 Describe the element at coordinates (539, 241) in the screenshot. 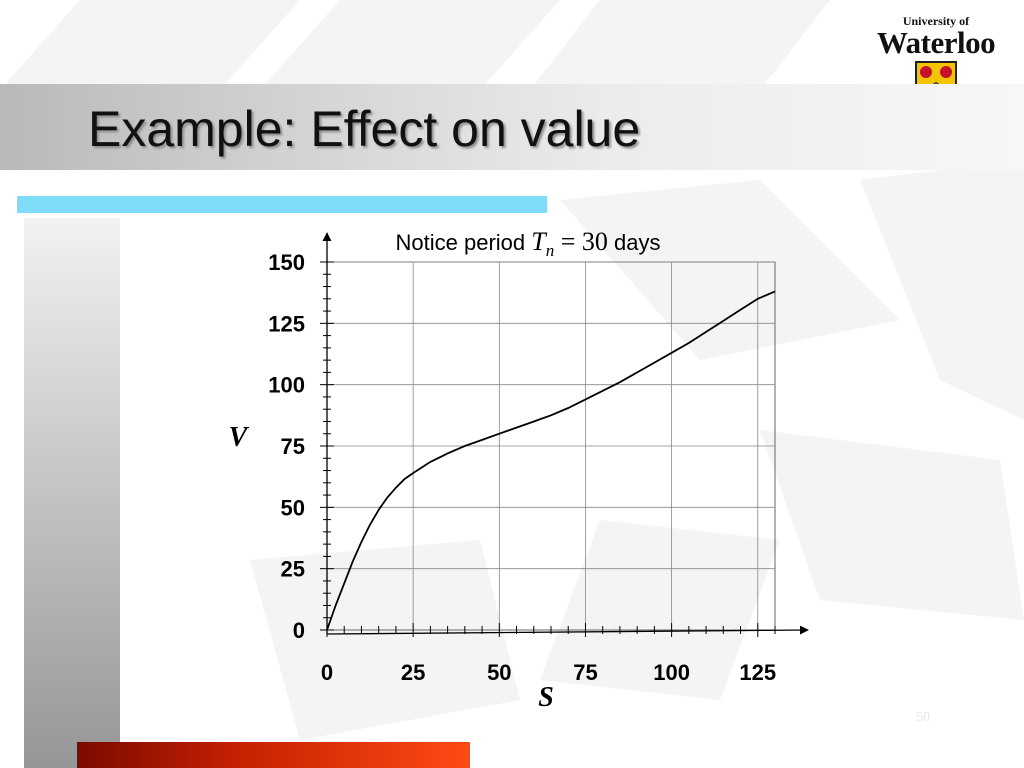

I see `chart-title-variable: T` at that location.